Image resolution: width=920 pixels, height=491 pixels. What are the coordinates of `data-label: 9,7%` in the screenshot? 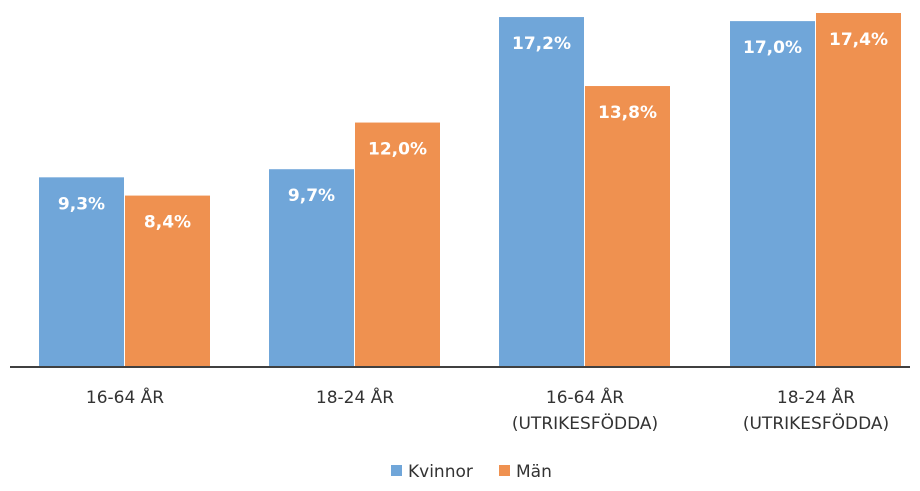 It's located at (311, 196).